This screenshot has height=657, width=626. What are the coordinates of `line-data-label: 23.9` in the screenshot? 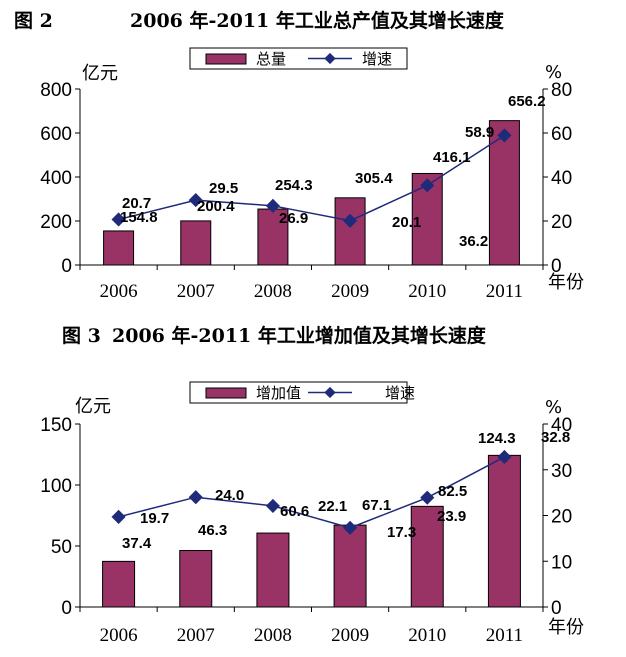 It's located at (451, 516).